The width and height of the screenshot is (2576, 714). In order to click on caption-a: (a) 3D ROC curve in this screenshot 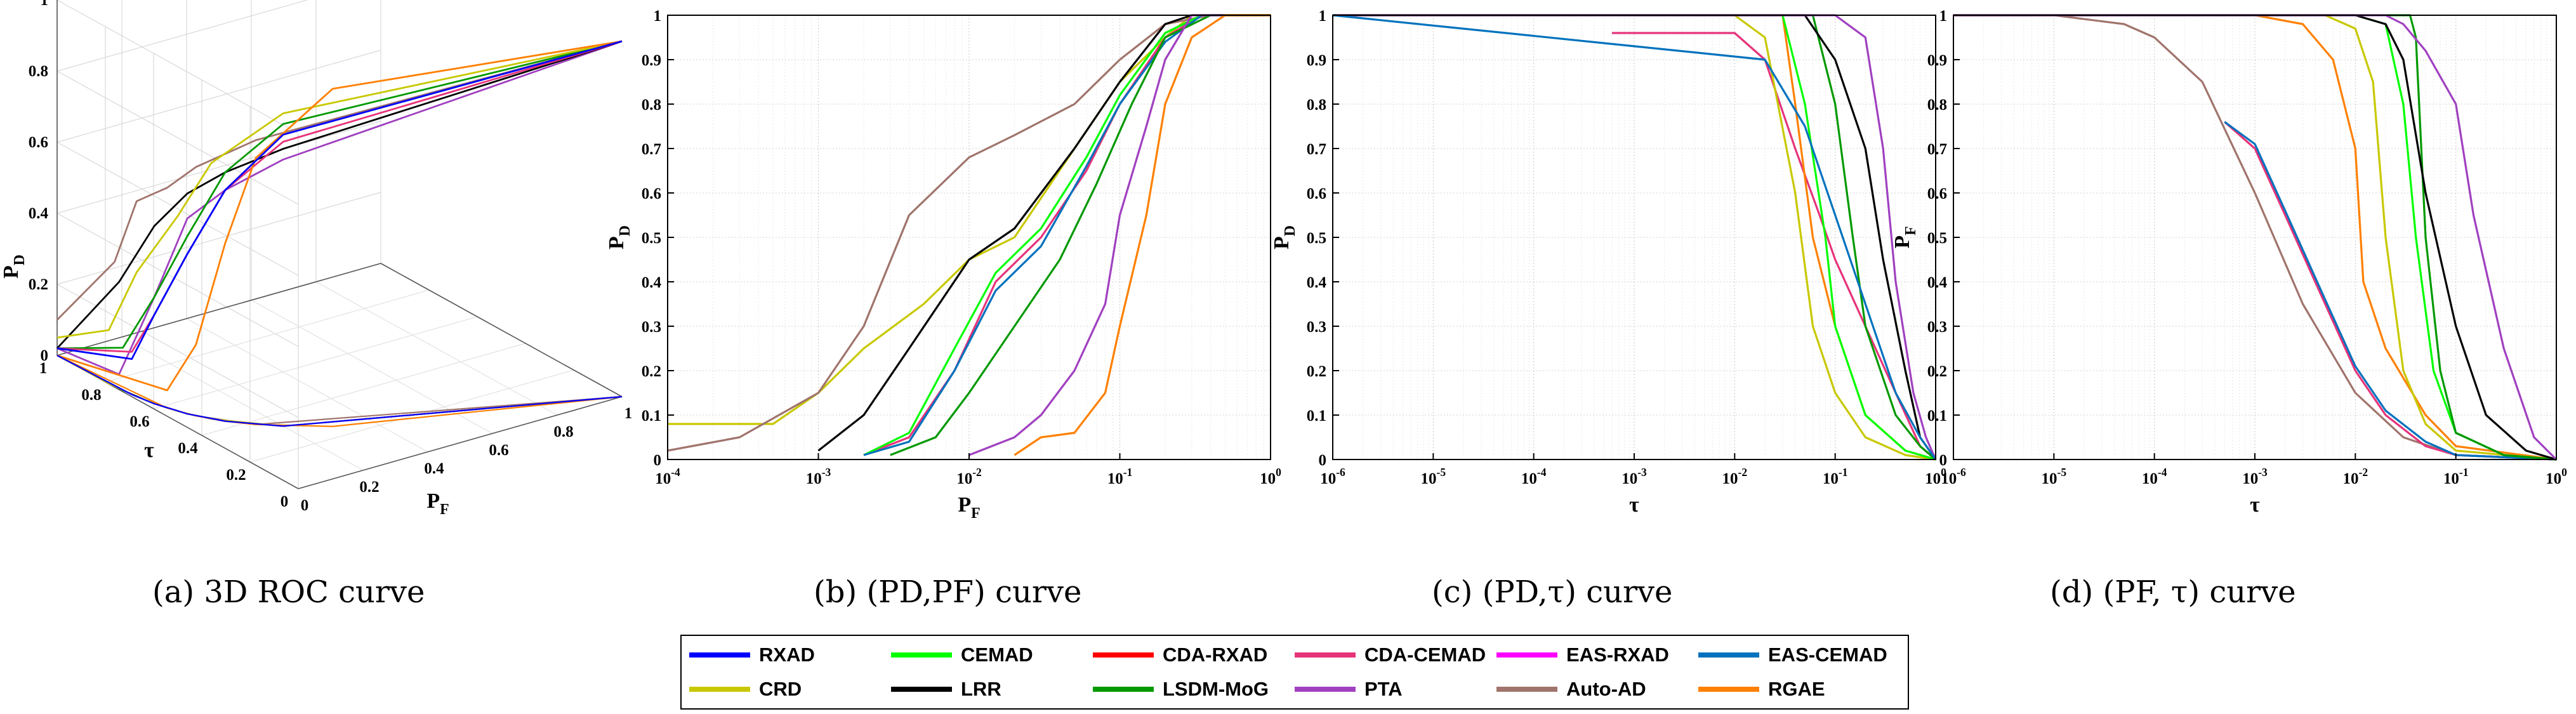, I will do `click(289, 592)`.